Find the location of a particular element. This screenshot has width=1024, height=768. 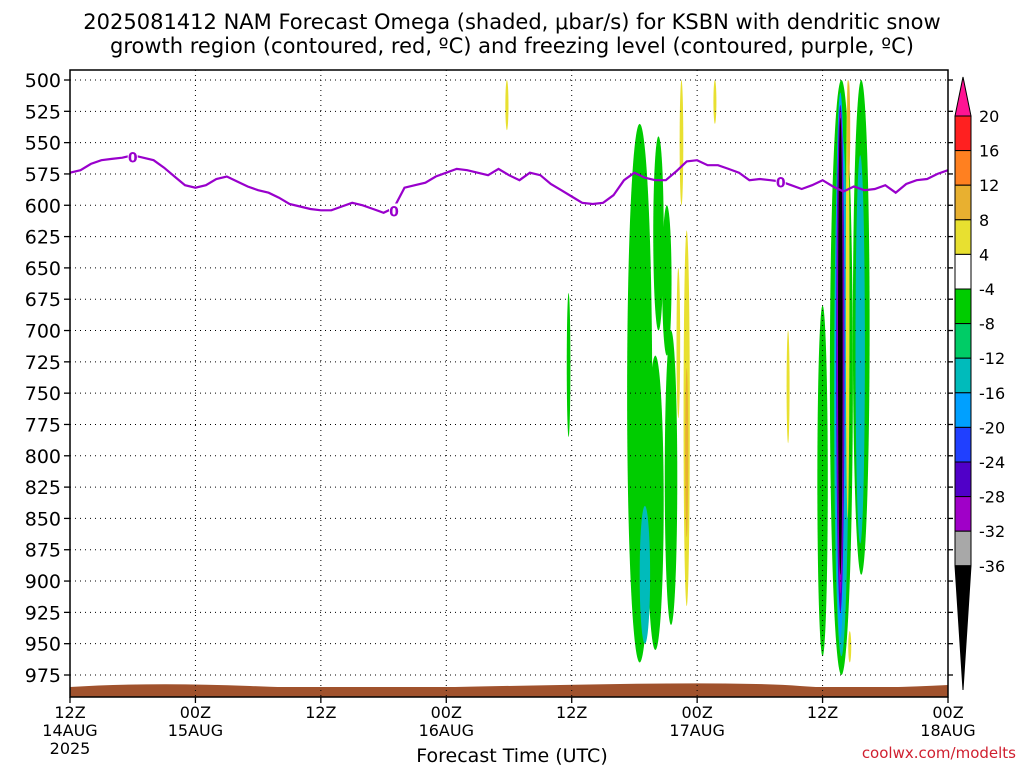

freezing-level-label-2: 0 is located at coordinates (781, 184).